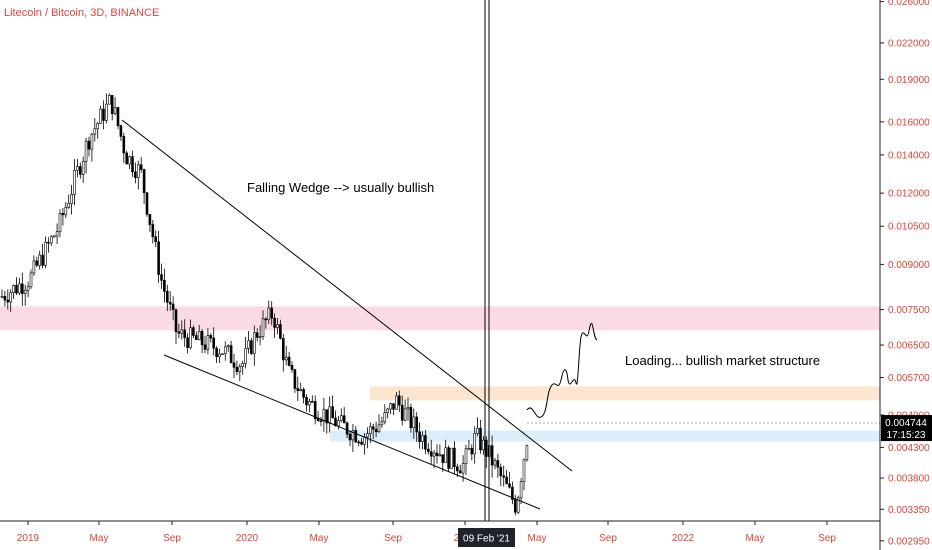  Describe the element at coordinates (755, 538) in the screenshot. I see `x-tick-label-10: May` at that location.